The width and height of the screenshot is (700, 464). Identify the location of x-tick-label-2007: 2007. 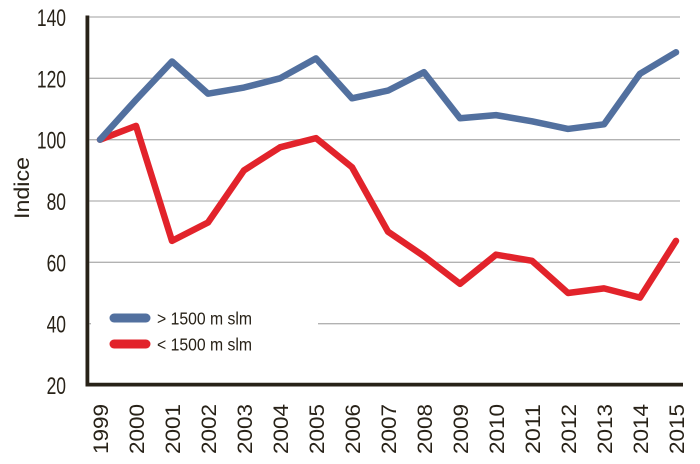
(389, 429).